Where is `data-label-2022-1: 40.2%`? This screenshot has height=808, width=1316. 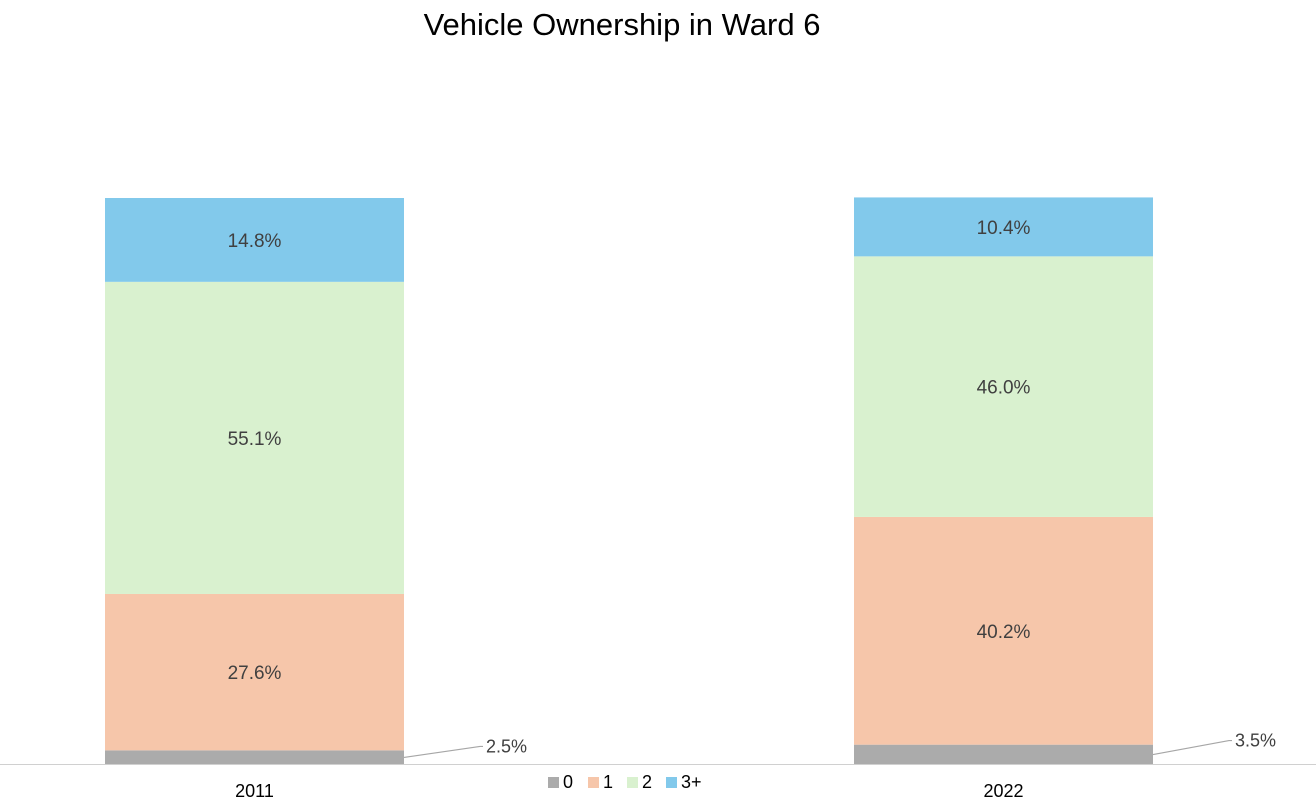 data-label-2022-1: 40.2% is located at coordinates (1004, 632).